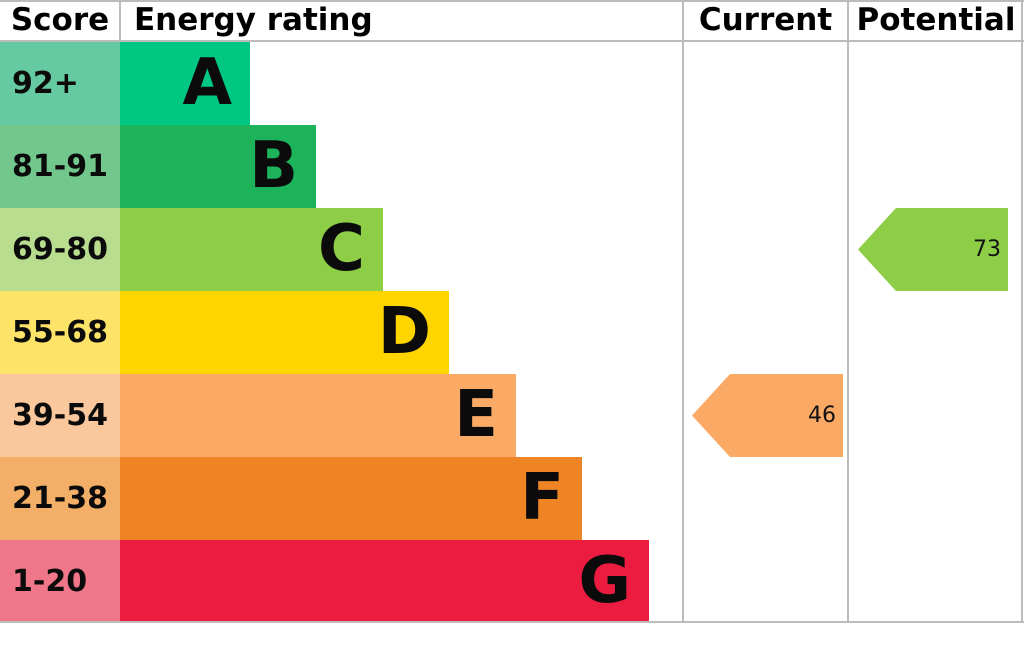 This screenshot has height=666, width=1024. Describe the element at coordinates (512, 249) in the screenshot. I see `band-row-c: 69-80 C` at that location.